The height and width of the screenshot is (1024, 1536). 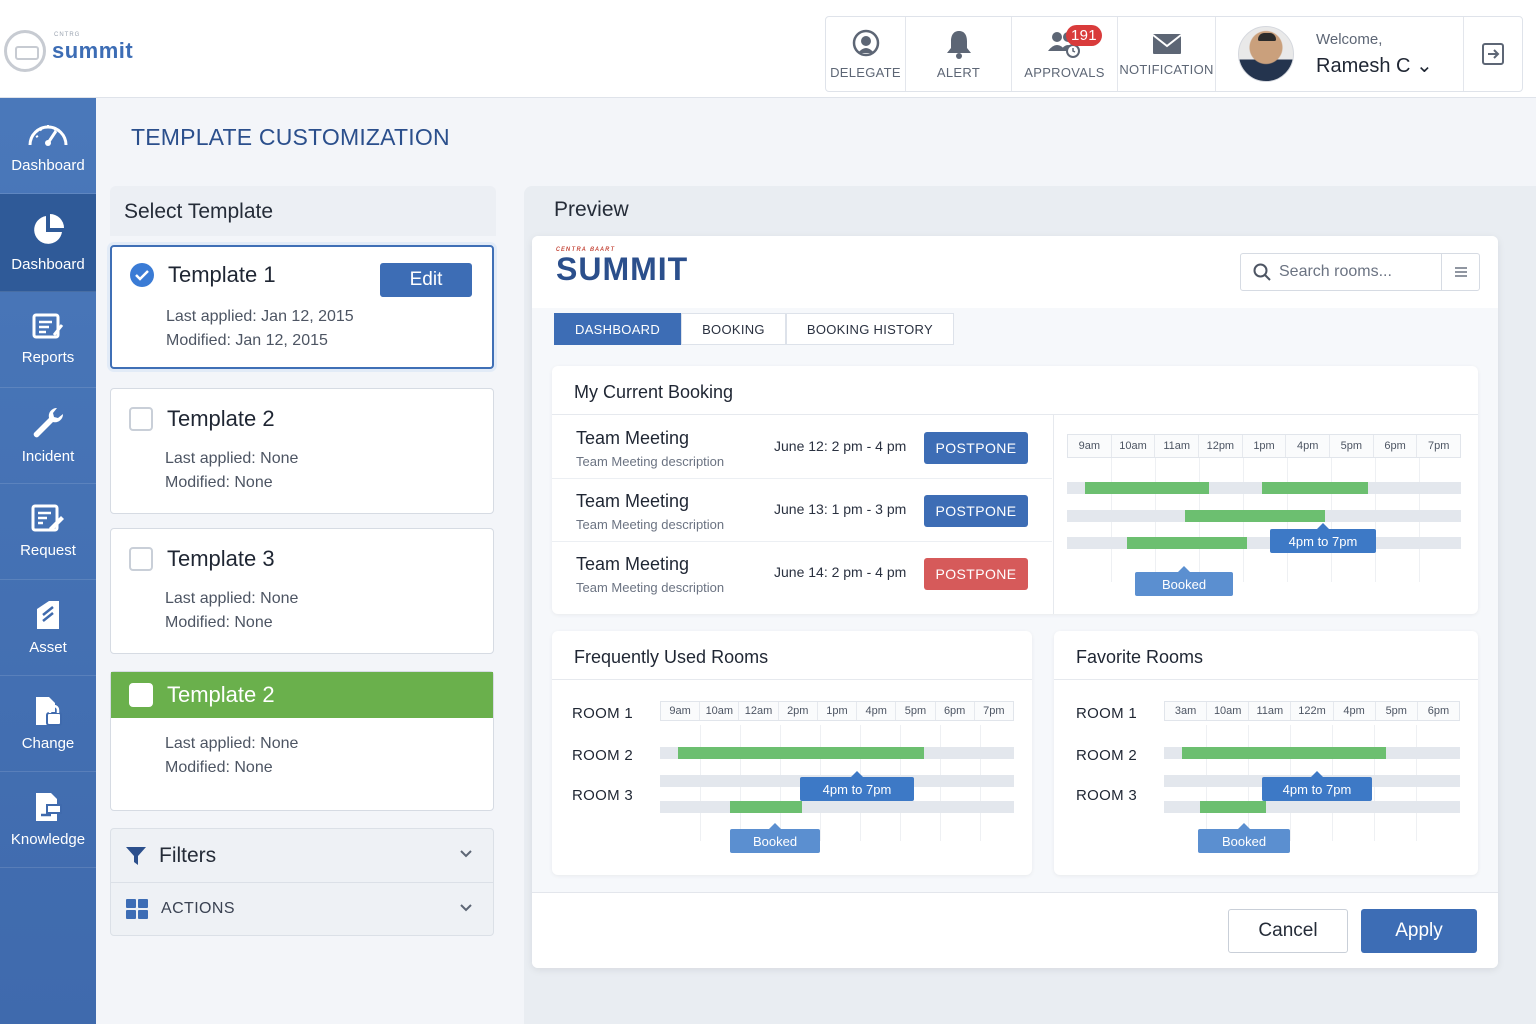 What do you see at coordinates (247, 340) in the screenshot?
I see `template-modified: Modified: Jan 12, 2015` at bounding box center [247, 340].